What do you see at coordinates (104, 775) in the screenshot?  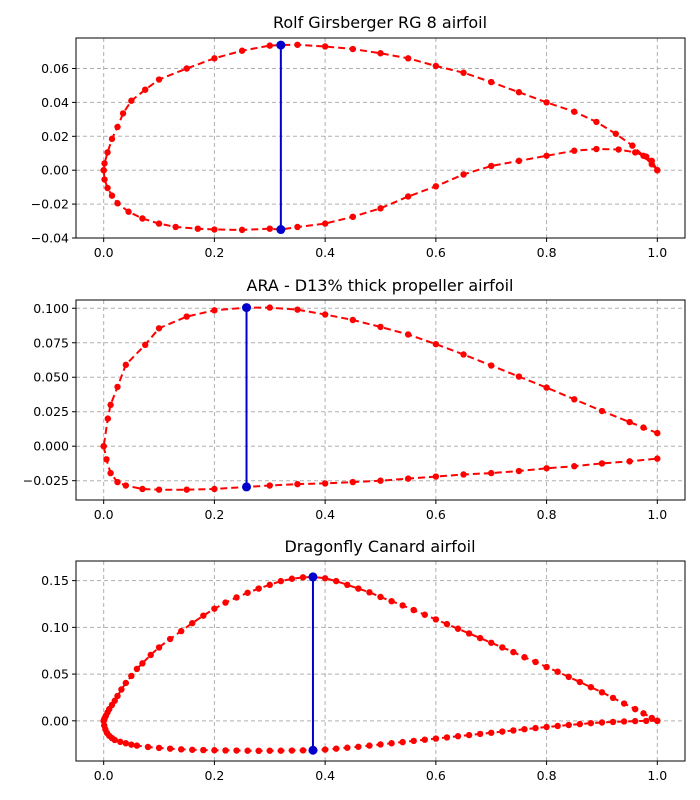 I see `x-tick-label: 0.0` at bounding box center [104, 775].